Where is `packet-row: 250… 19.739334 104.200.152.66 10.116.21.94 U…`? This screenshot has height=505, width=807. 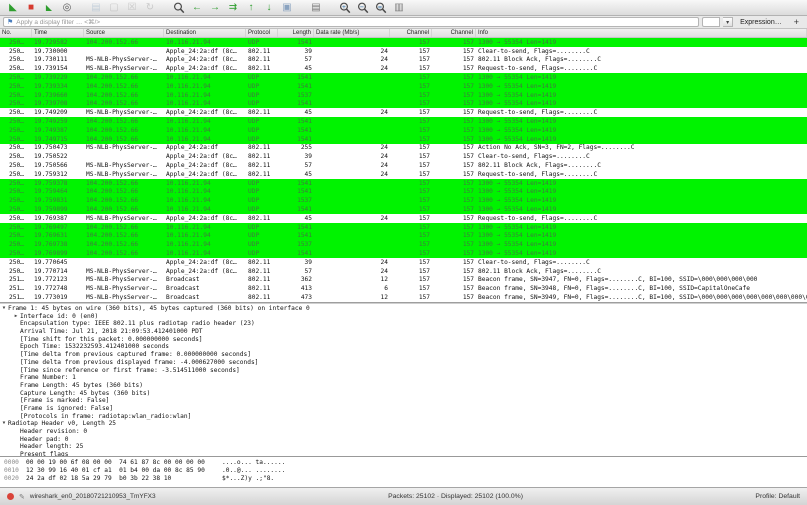
packet-row: 250… 19.739334 104.200.152.66 10.116.21.94 U… is located at coordinates (403, 86).